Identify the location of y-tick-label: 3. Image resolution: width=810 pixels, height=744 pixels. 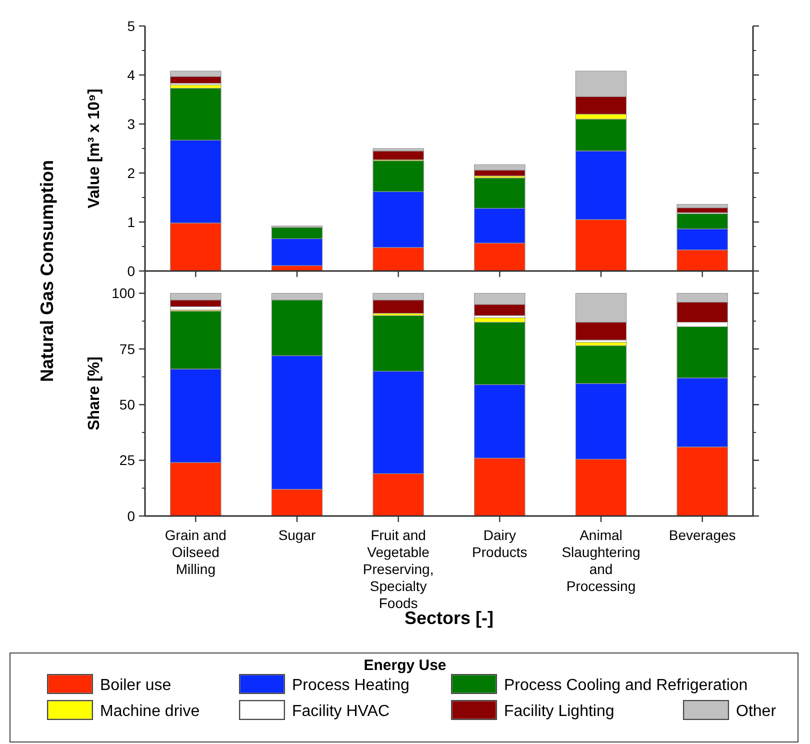
(131, 124).